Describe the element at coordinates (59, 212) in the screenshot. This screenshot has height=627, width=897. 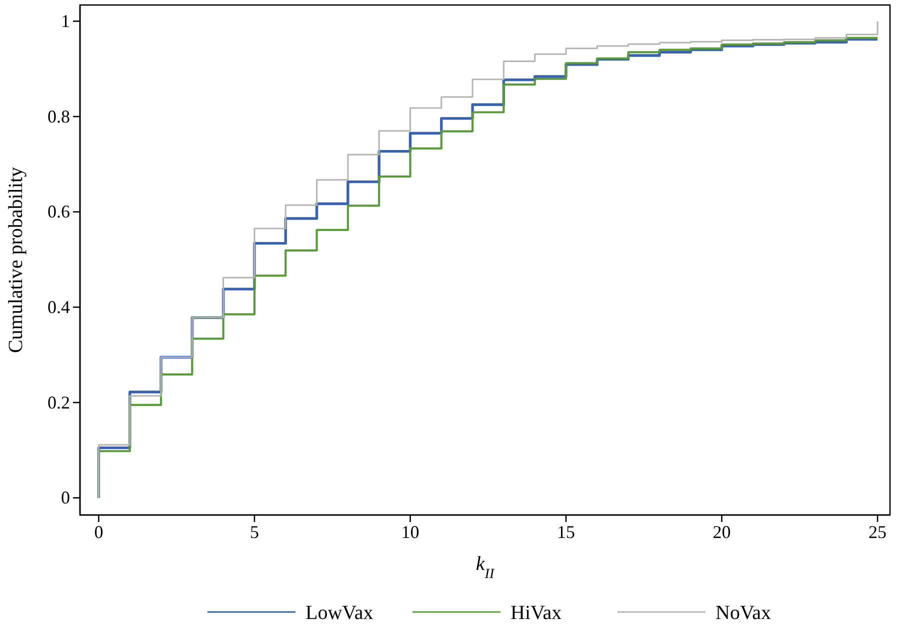
I see `y-tick-label: 0.6` at that location.